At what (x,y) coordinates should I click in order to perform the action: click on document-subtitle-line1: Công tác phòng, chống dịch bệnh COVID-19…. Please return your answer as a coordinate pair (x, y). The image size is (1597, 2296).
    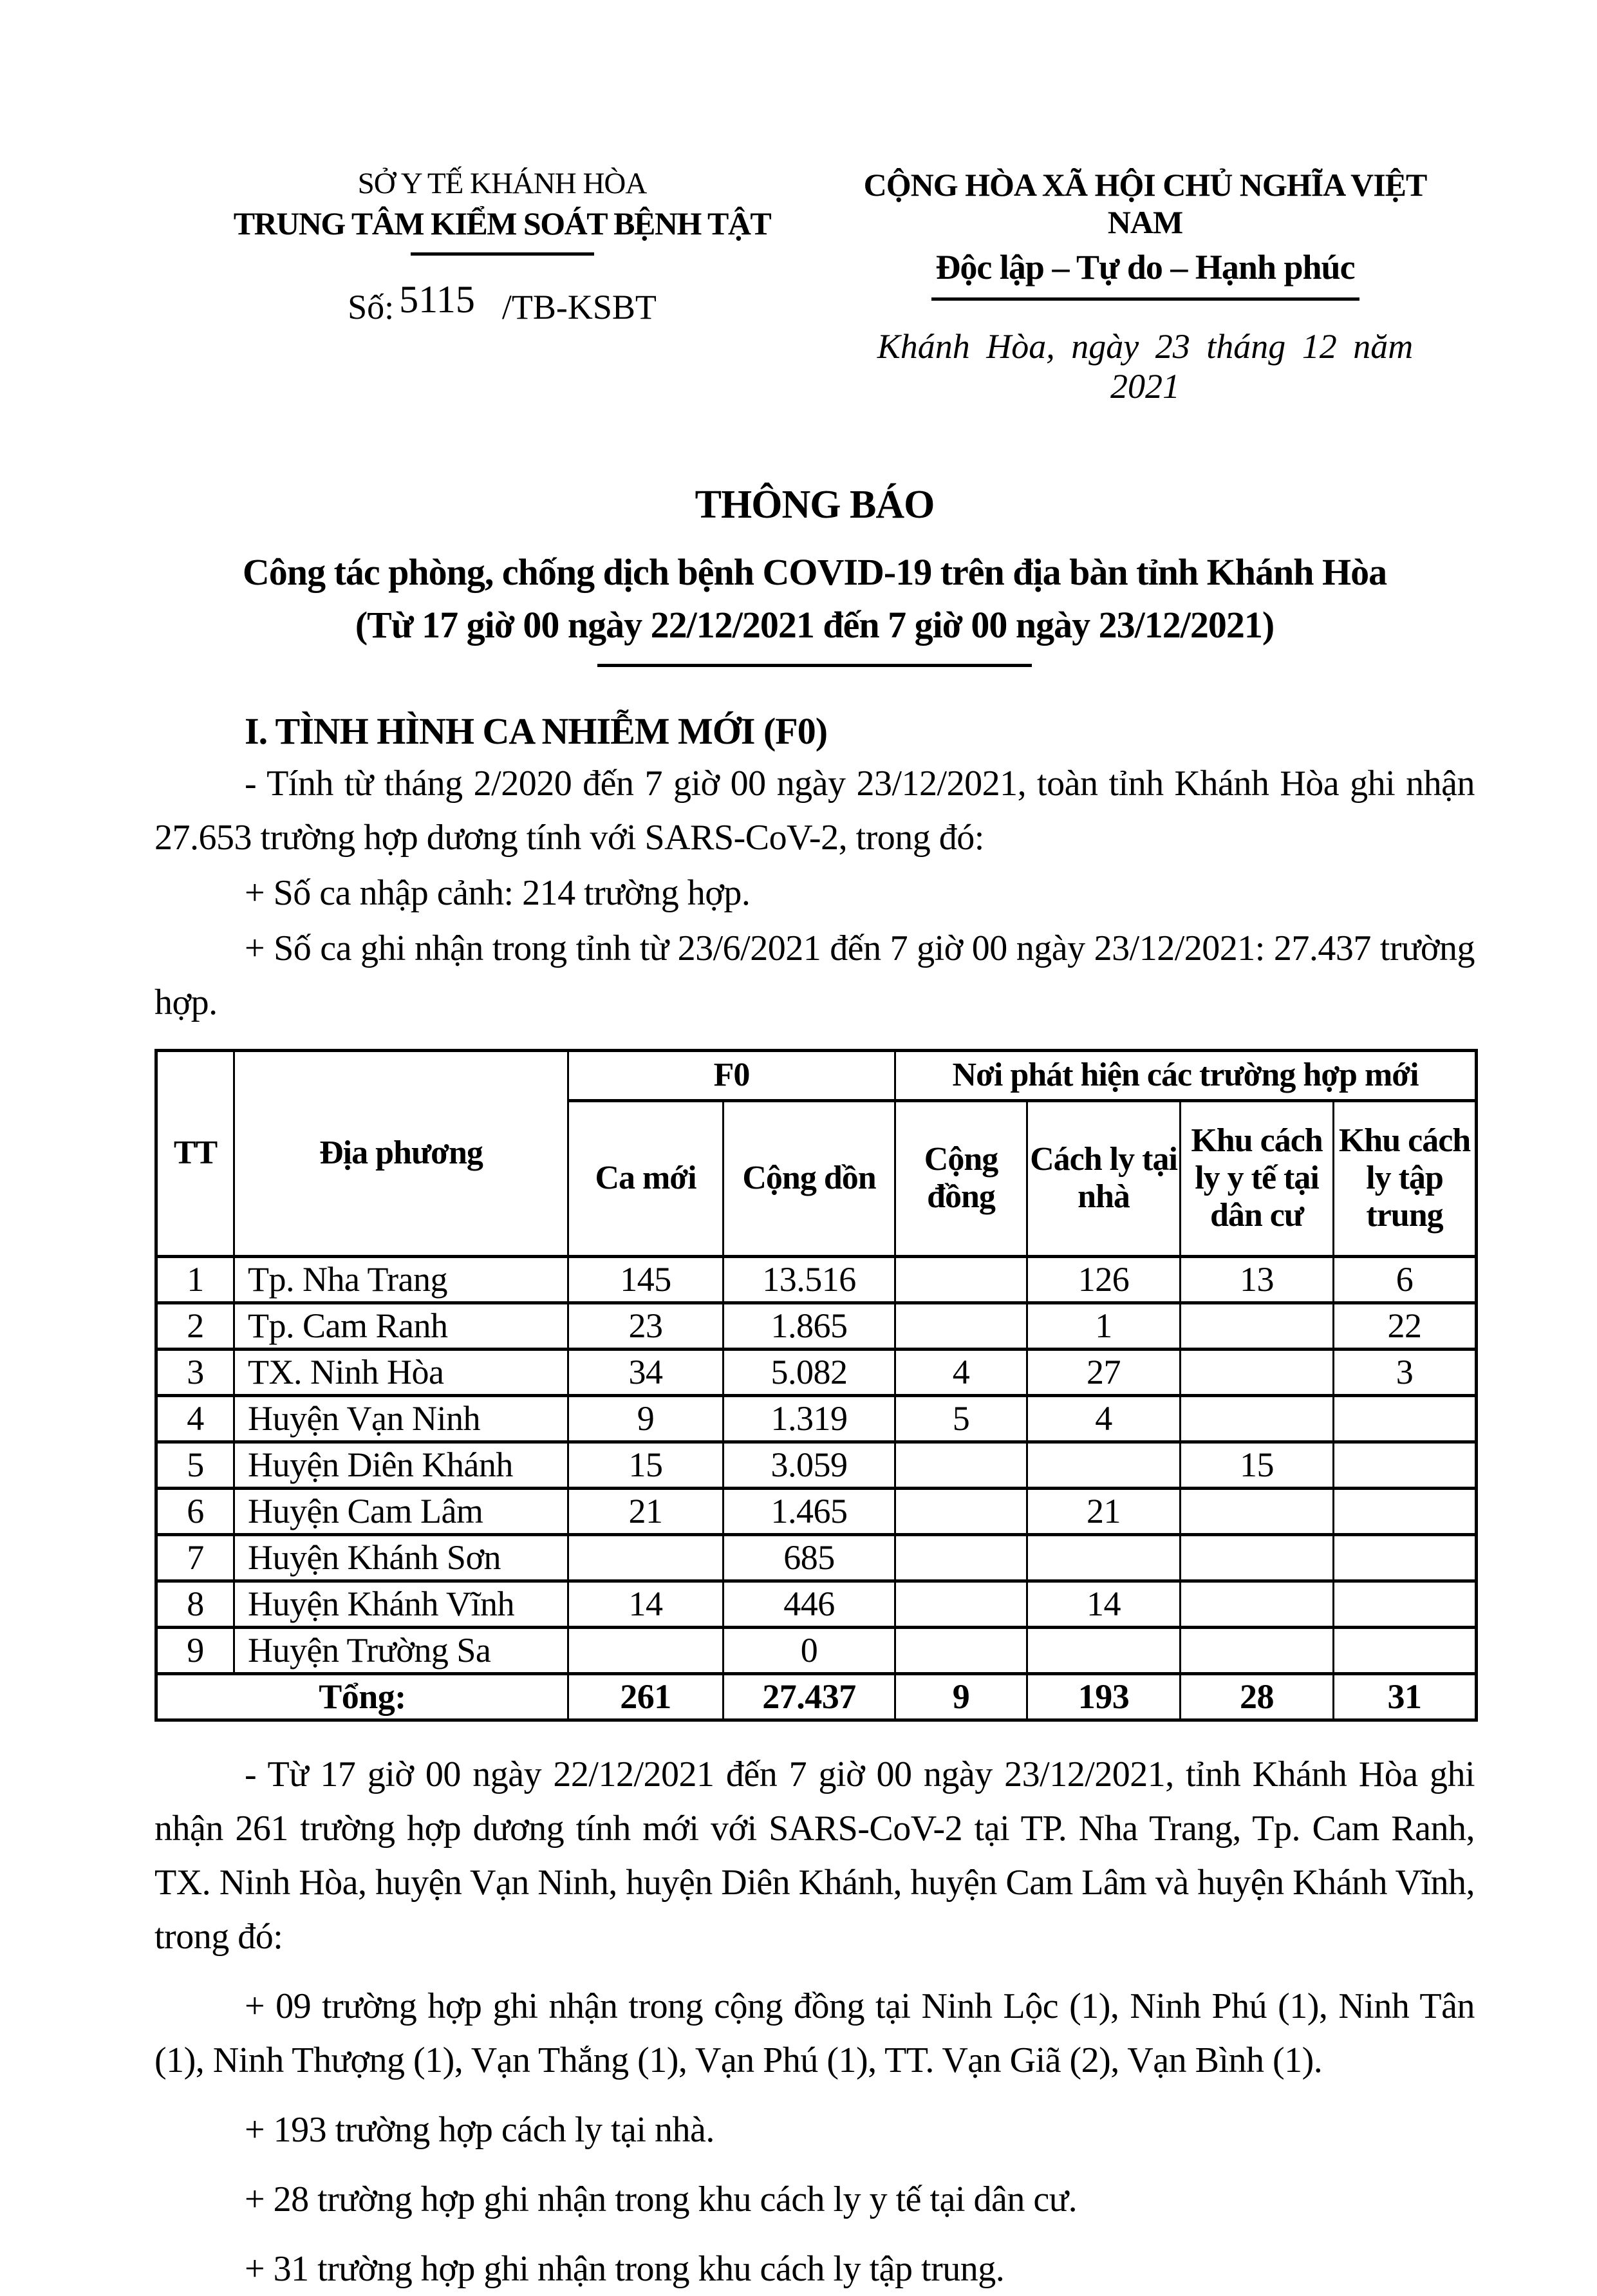
    Looking at the image, I should click on (814, 572).